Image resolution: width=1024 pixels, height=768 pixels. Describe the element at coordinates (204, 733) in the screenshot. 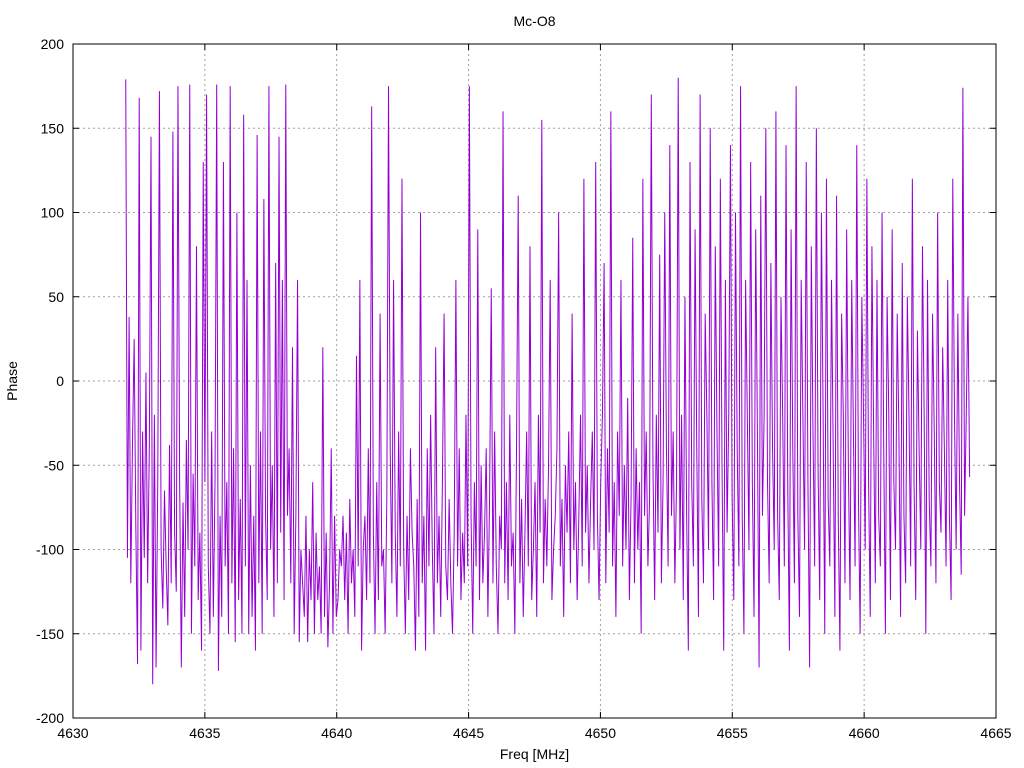

I see `x-tick-label: 4635` at that location.